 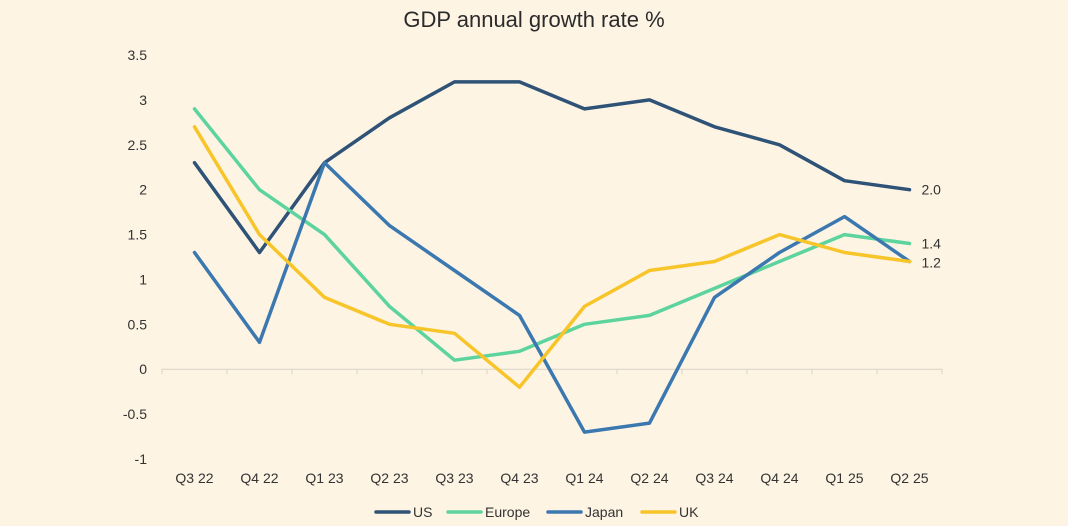 What do you see at coordinates (536, 512) in the screenshot?
I see `legend: US Europe Japan UK` at bounding box center [536, 512].